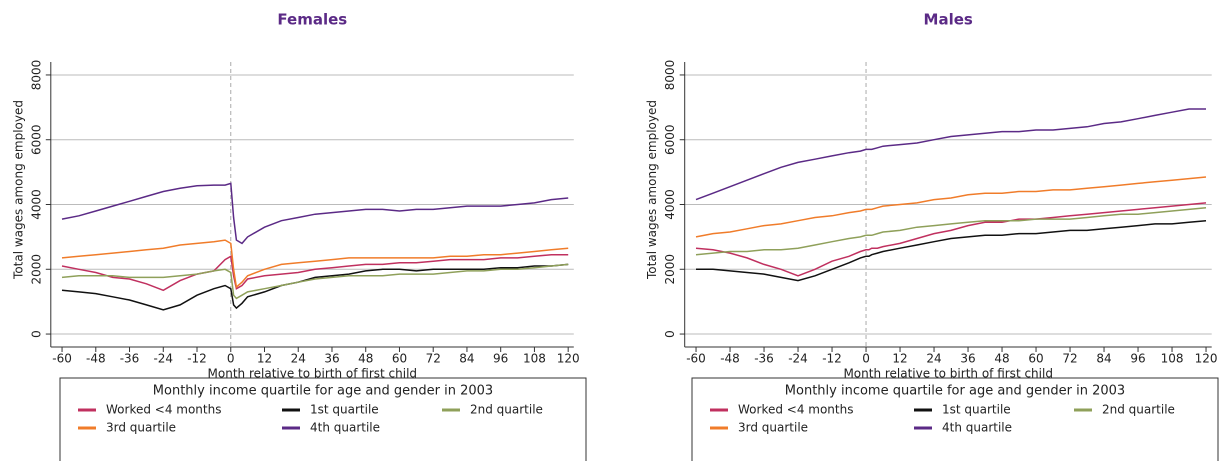  I want to click on chart-title: Females, so click(312, 20).